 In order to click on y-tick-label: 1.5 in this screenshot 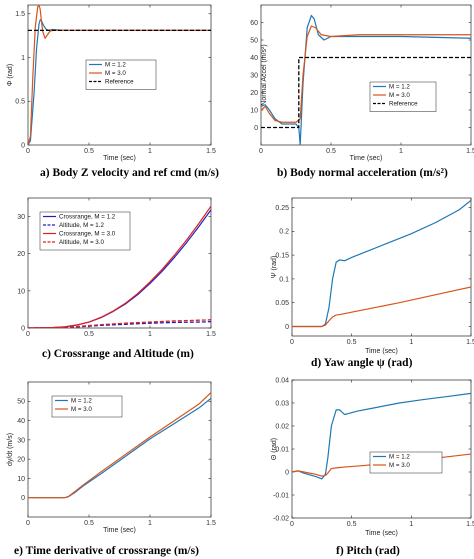, I will do `click(20, 14)`.